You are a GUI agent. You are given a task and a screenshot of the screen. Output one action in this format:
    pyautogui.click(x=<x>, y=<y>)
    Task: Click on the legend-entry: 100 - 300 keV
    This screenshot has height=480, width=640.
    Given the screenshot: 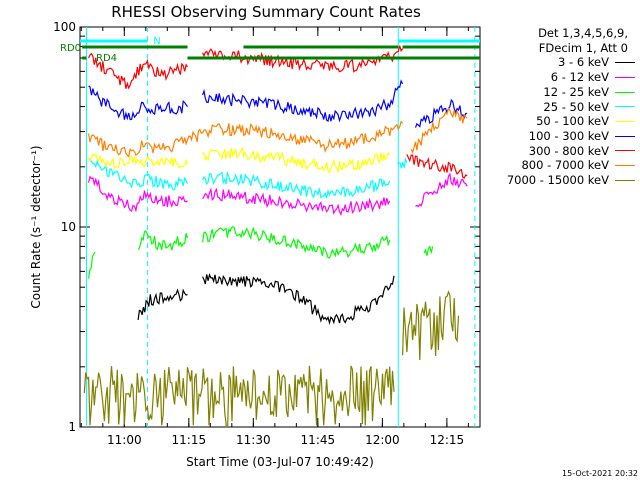 What is the action you would take?
    pyautogui.click(x=558, y=136)
    